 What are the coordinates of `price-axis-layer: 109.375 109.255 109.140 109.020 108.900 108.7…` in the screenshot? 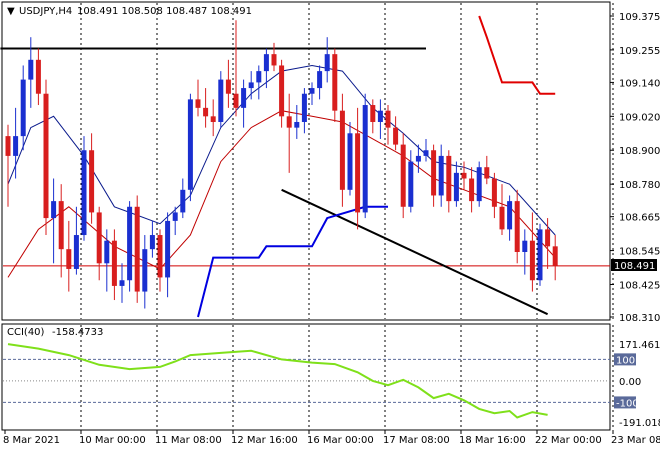 It's located at (635, 168).